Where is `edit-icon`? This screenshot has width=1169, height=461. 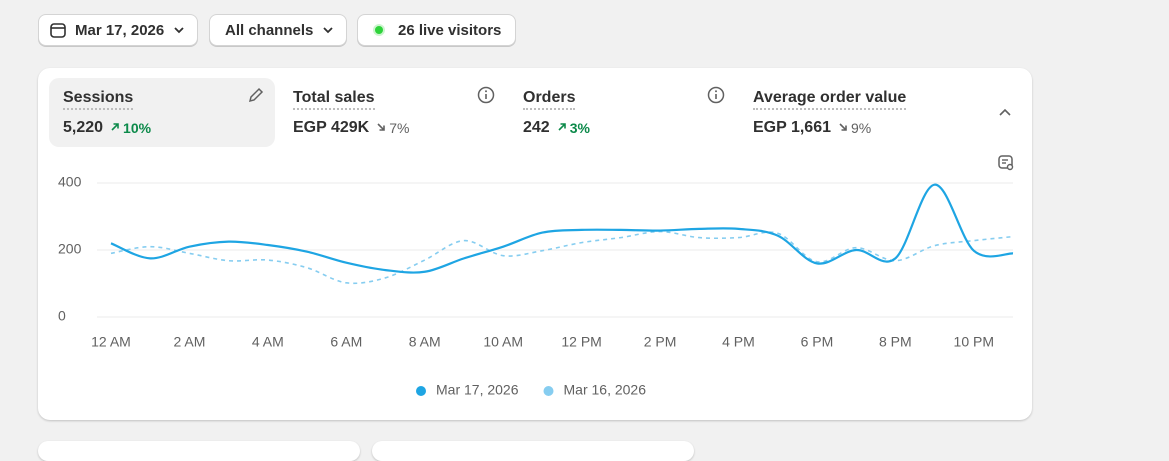 edit-icon is located at coordinates (256, 95).